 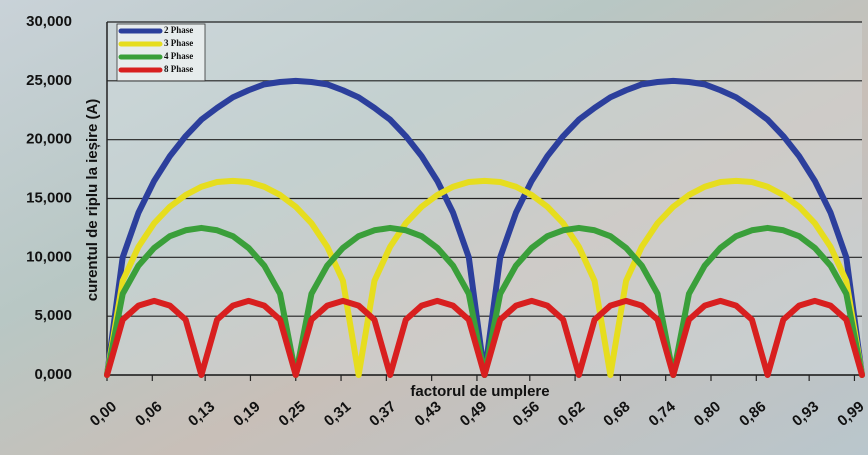 What do you see at coordinates (49, 139) in the screenshot?
I see `y-tick-label: 20,000` at bounding box center [49, 139].